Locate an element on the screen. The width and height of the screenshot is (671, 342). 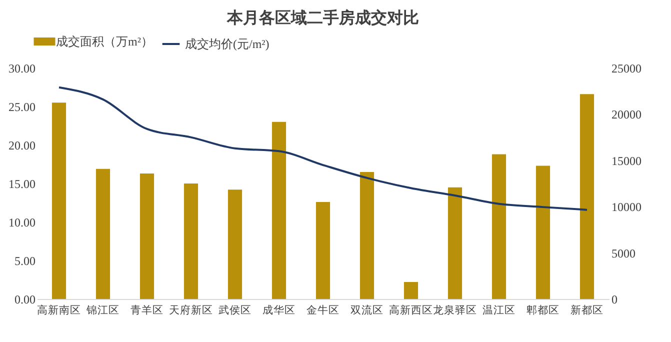
x-tick-label: 锦江区 is located at coordinates (103, 310).